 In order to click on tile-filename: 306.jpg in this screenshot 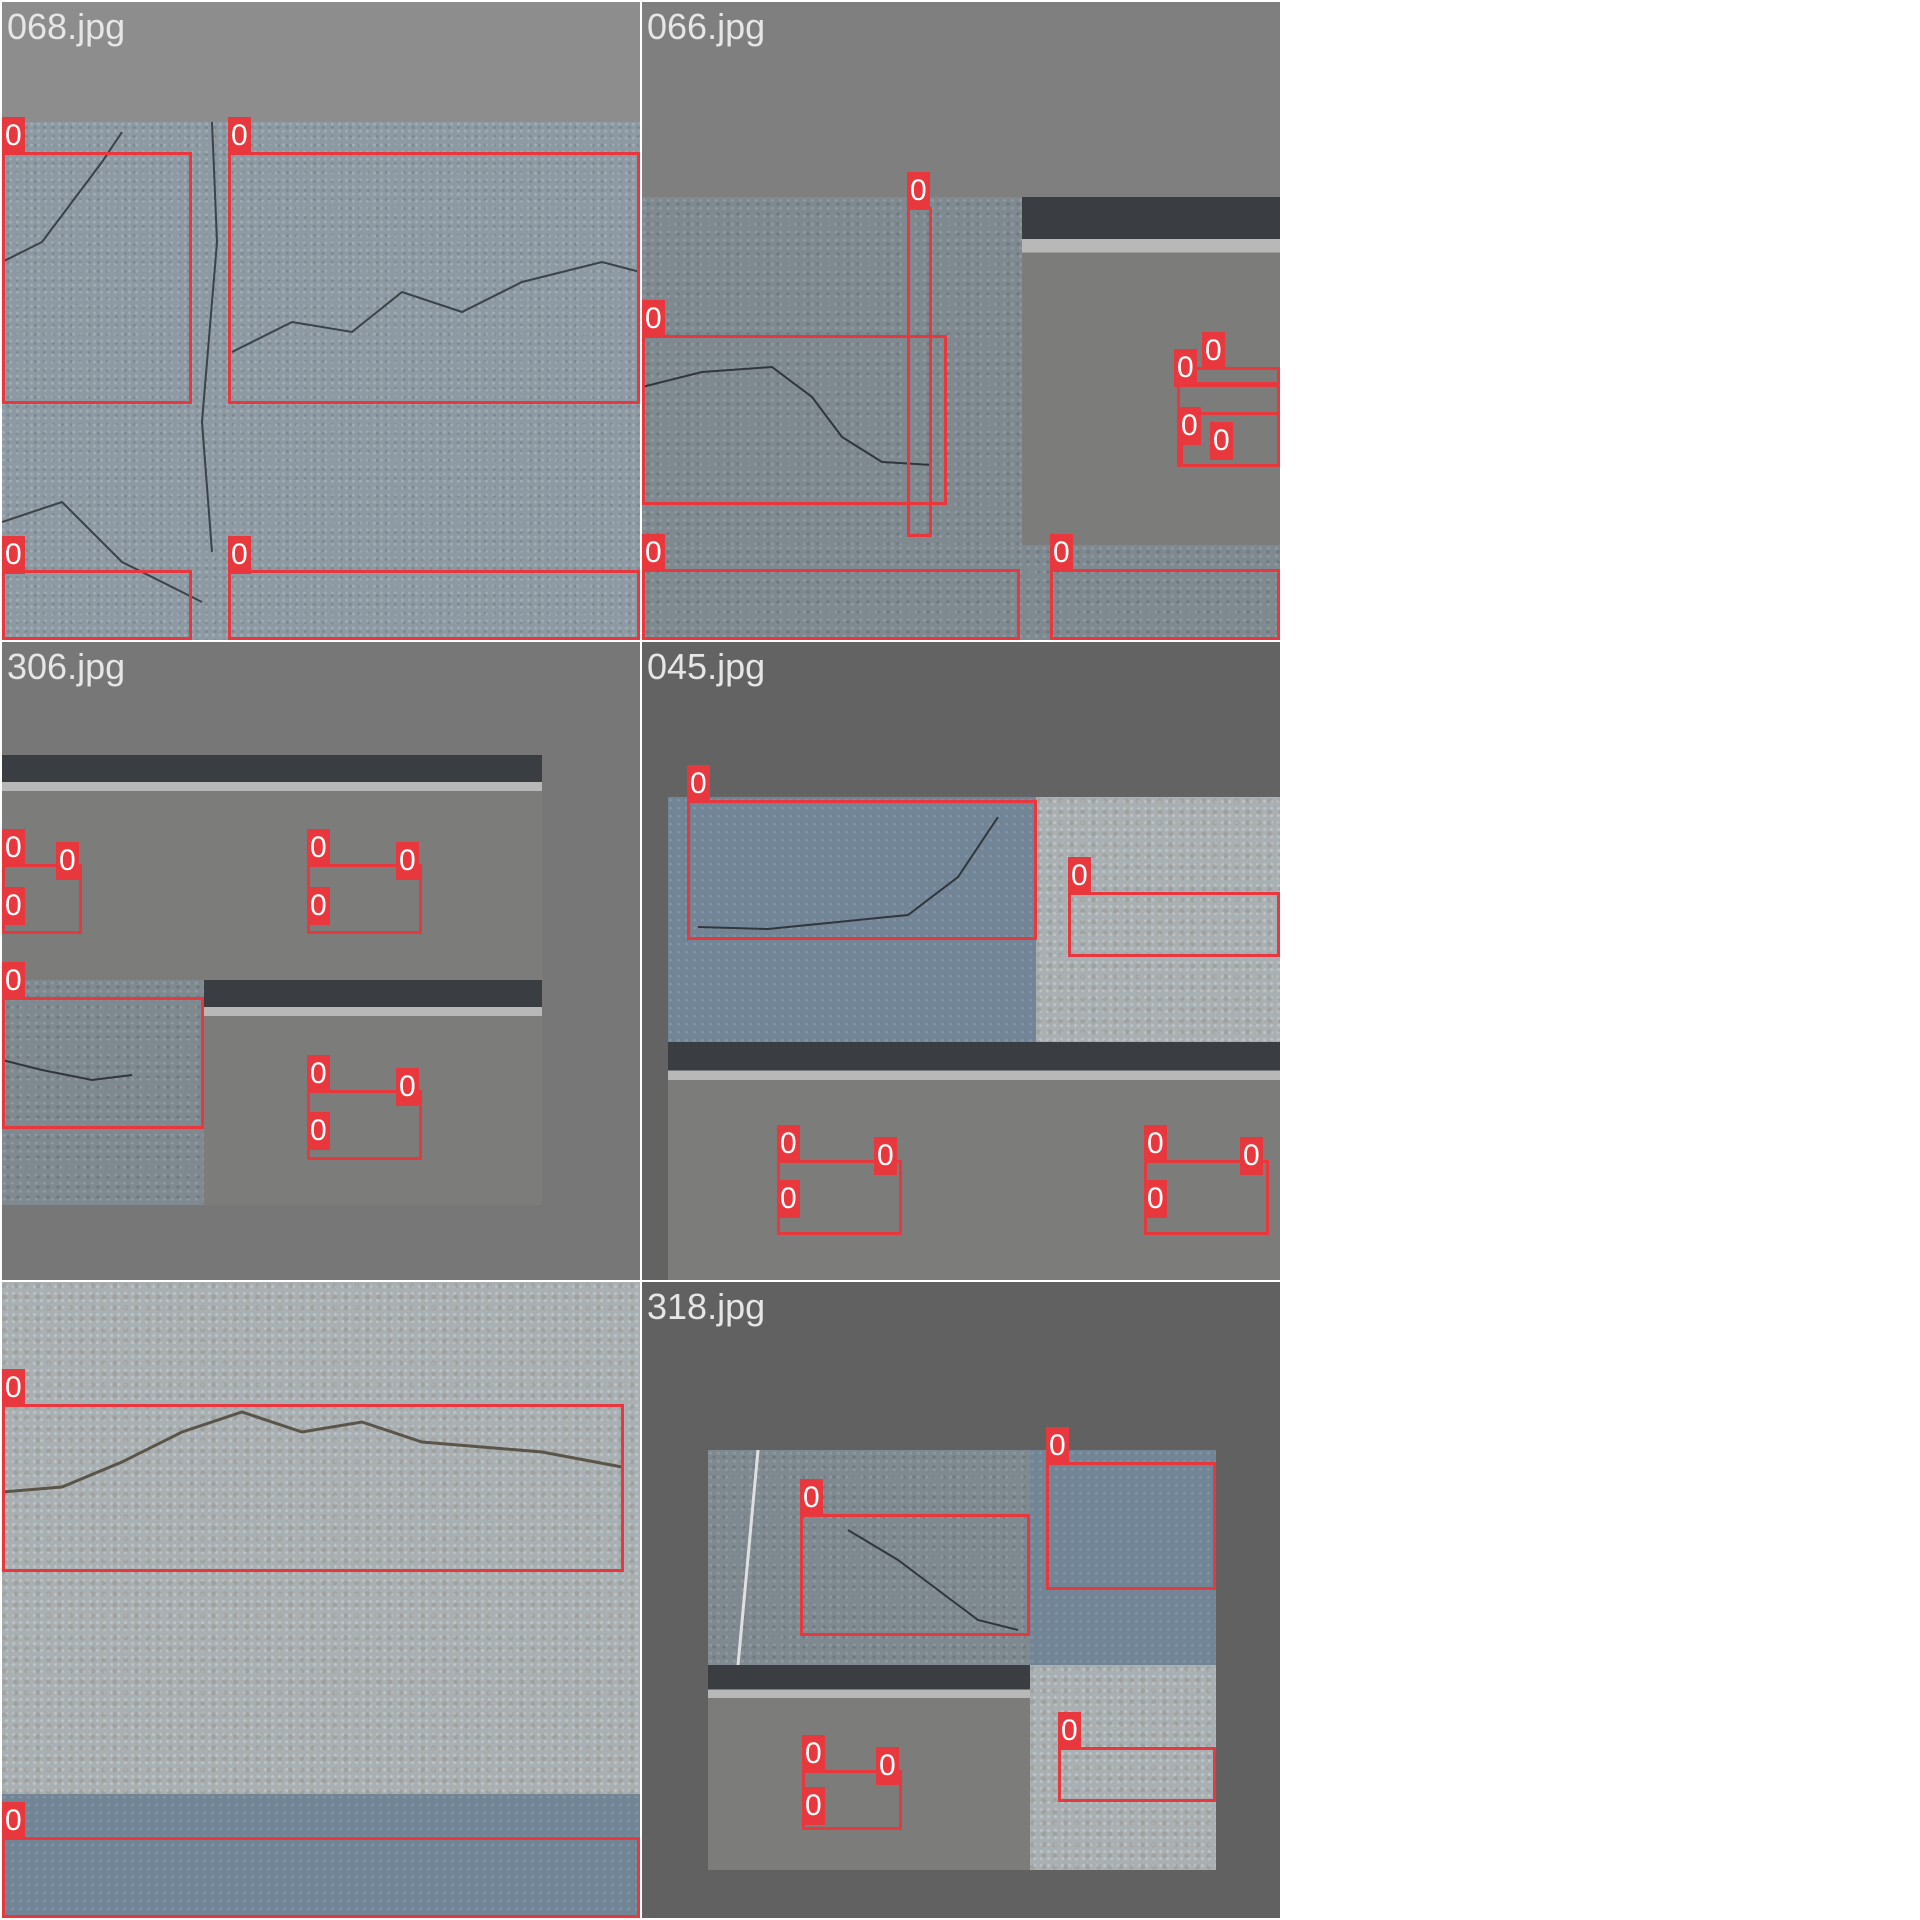, I will do `click(66, 666)`.